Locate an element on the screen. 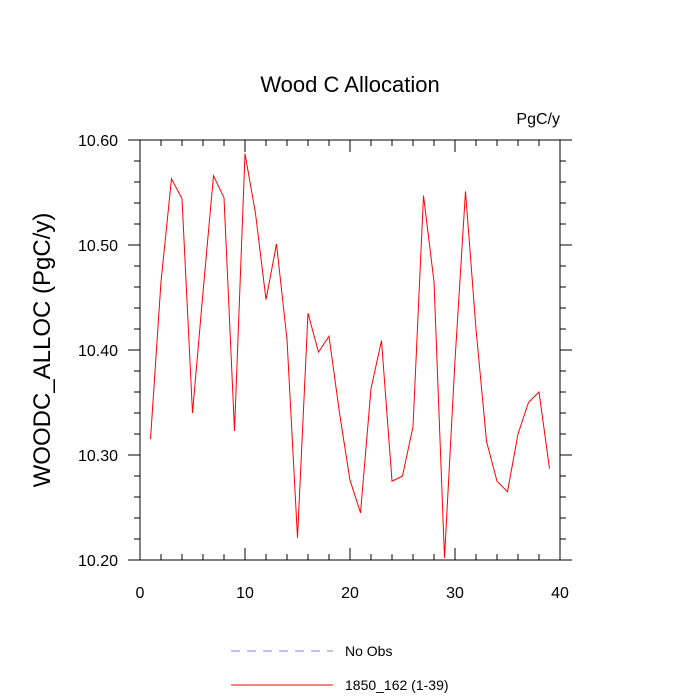 The height and width of the screenshot is (700, 700). units-label: PgC/y is located at coordinates (538, 119).